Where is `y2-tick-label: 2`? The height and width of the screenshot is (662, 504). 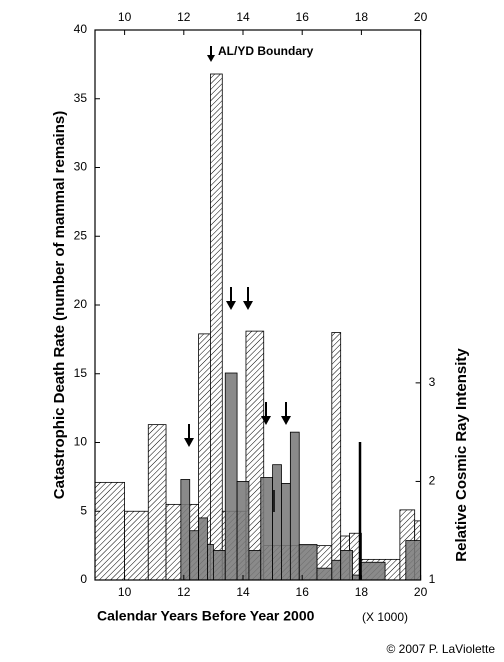 y2-tick-label: 2 is located at coordinates (432, 481).